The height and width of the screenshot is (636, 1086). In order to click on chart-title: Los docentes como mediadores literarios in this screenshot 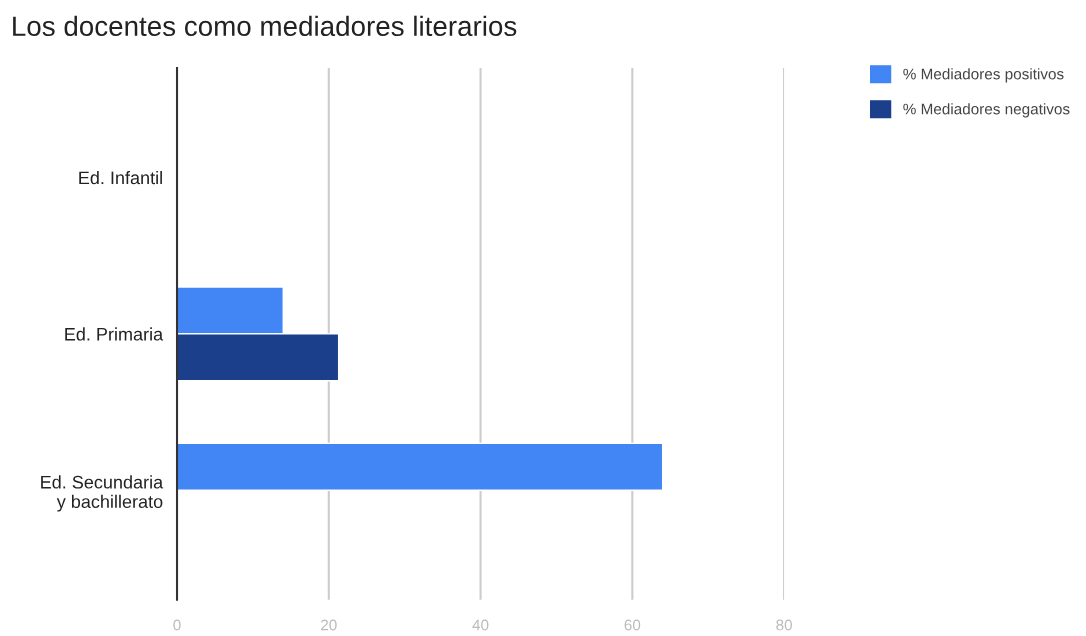, I will do `click(265, 26)`.